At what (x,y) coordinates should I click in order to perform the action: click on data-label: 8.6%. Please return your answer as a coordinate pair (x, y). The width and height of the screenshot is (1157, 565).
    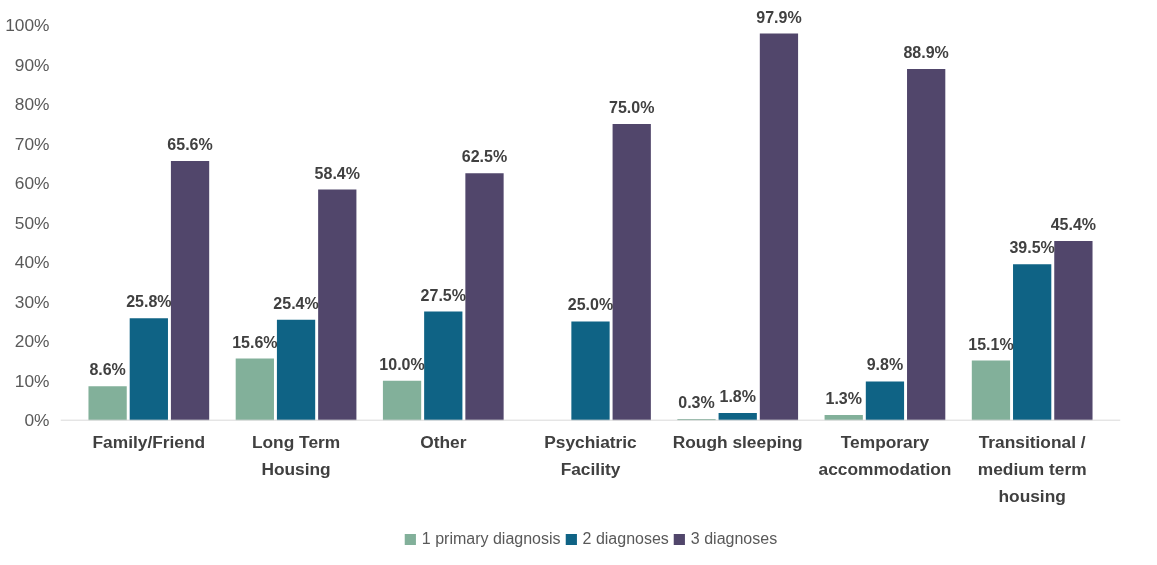
    Looking at the image, I should click on (107, 370).